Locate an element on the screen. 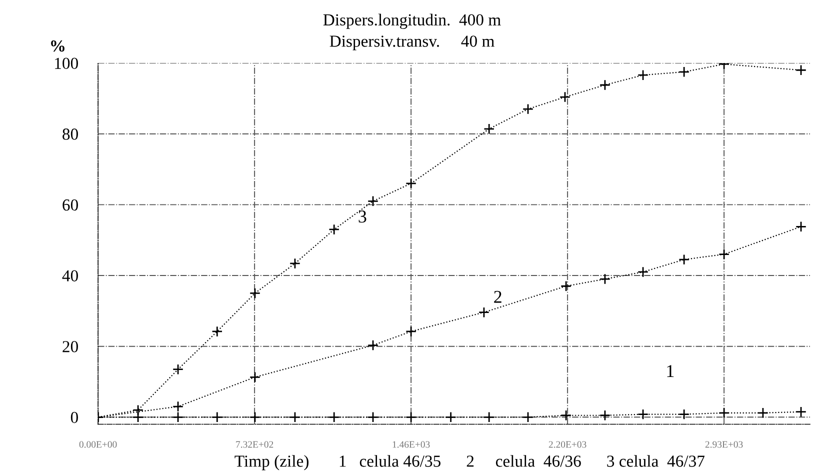 The height and width of the screenshot is (474, 824). y-tick-label: 0 is located at coordinates (74, 418).